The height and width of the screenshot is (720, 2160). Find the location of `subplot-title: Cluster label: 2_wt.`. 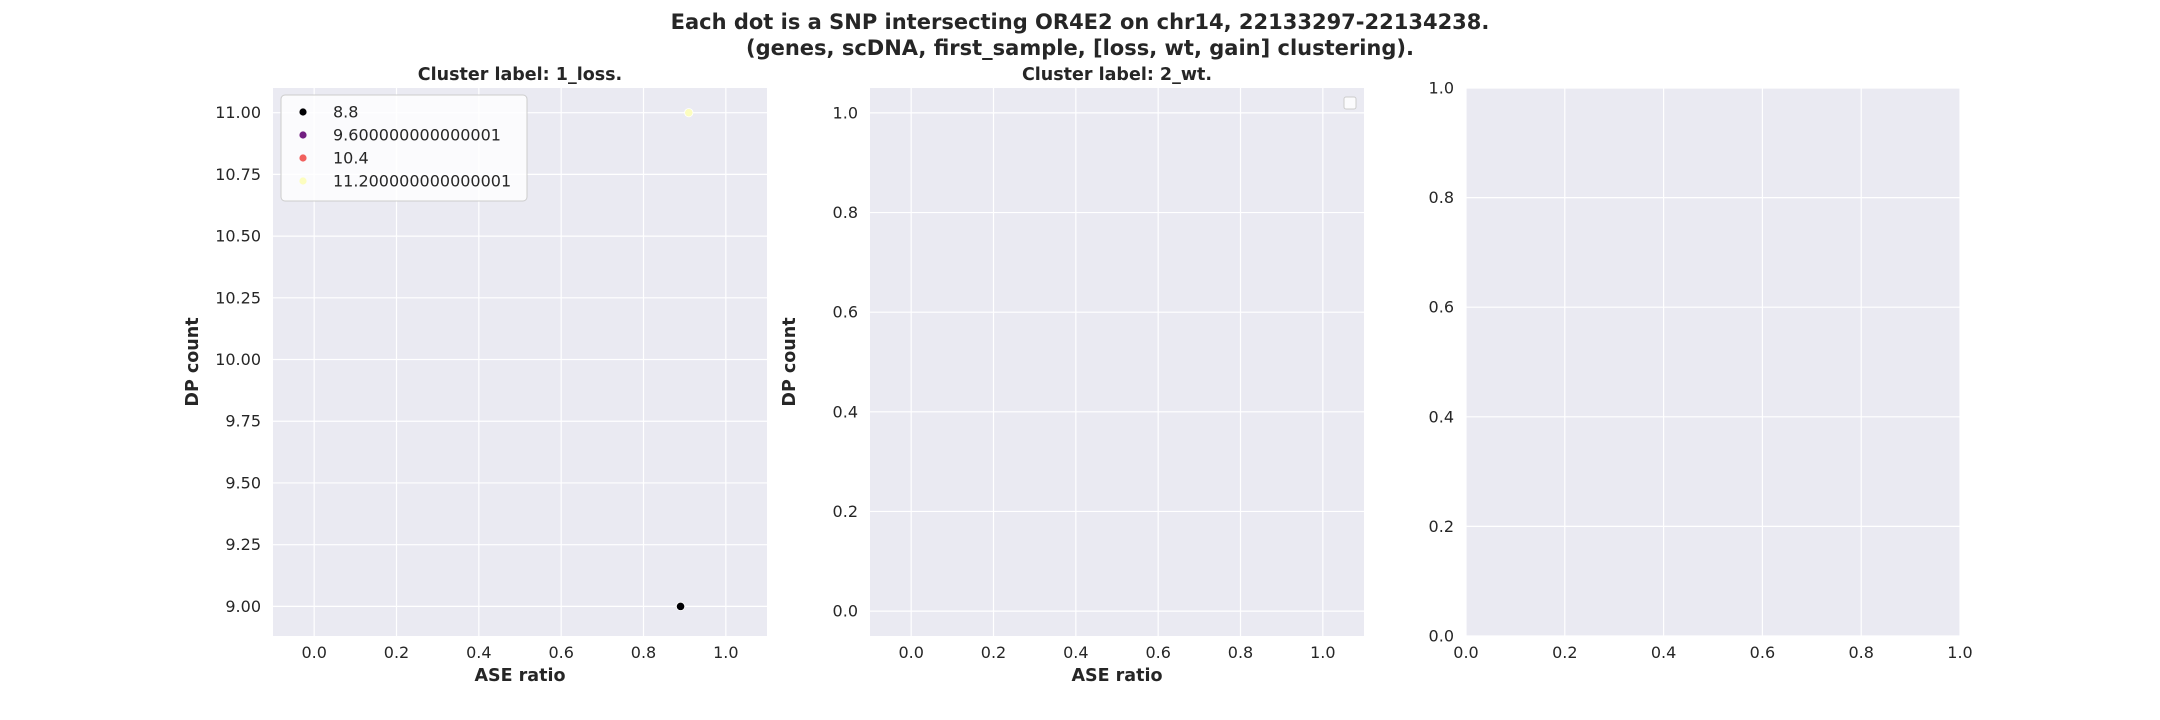

subplot-title: Cluster label: 2_wt. is located at coordinates (1117, 75).